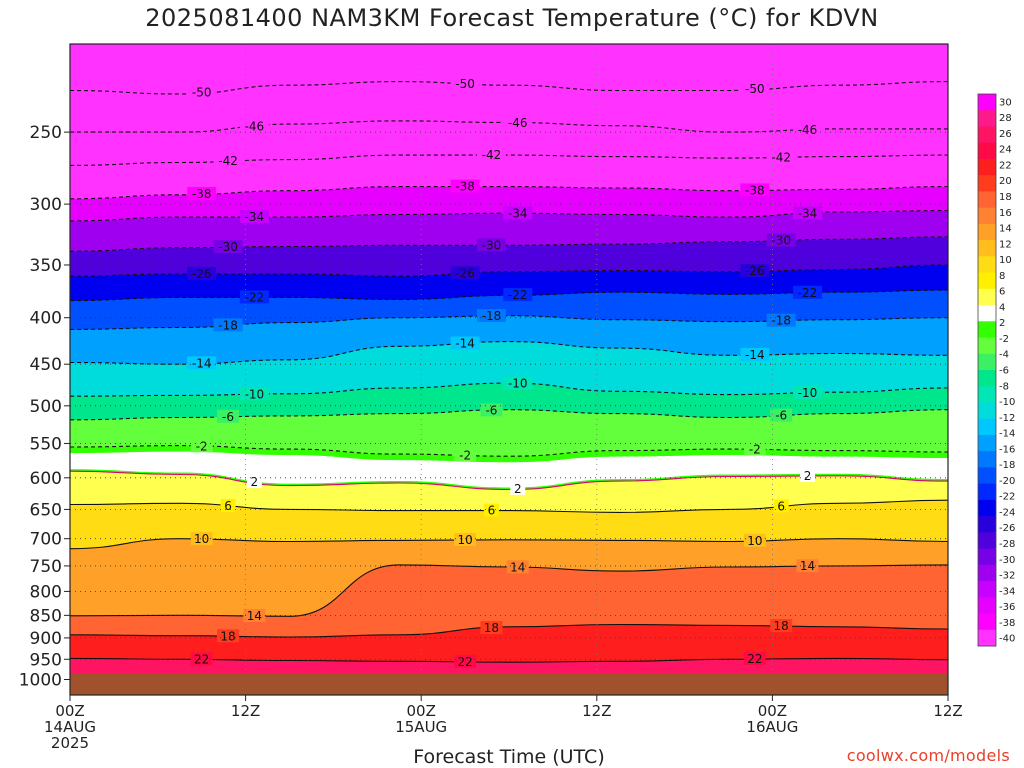 The image size is (1024, 768). What do you see at coordinates (1007, 418) in the screenshot?
I see `colorbar-label: -12` at bounding box center [1007, 418].